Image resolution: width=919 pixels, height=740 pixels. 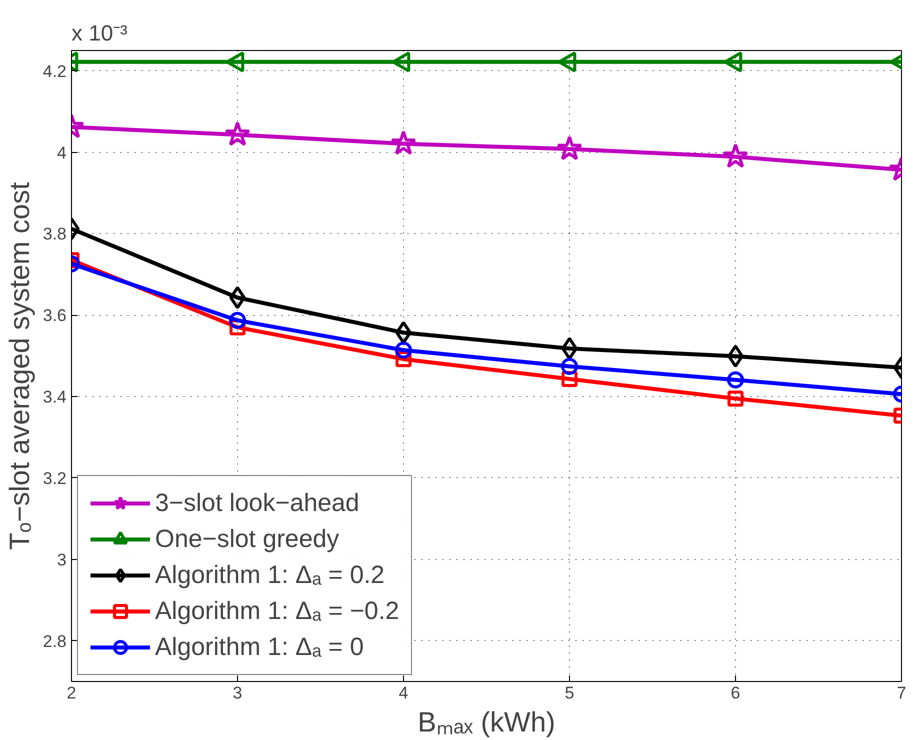 What do you see at coordinates (54, 234) in the screenshot?
I see `y-tick-label: 3.8` at bounding box center [54, 234].